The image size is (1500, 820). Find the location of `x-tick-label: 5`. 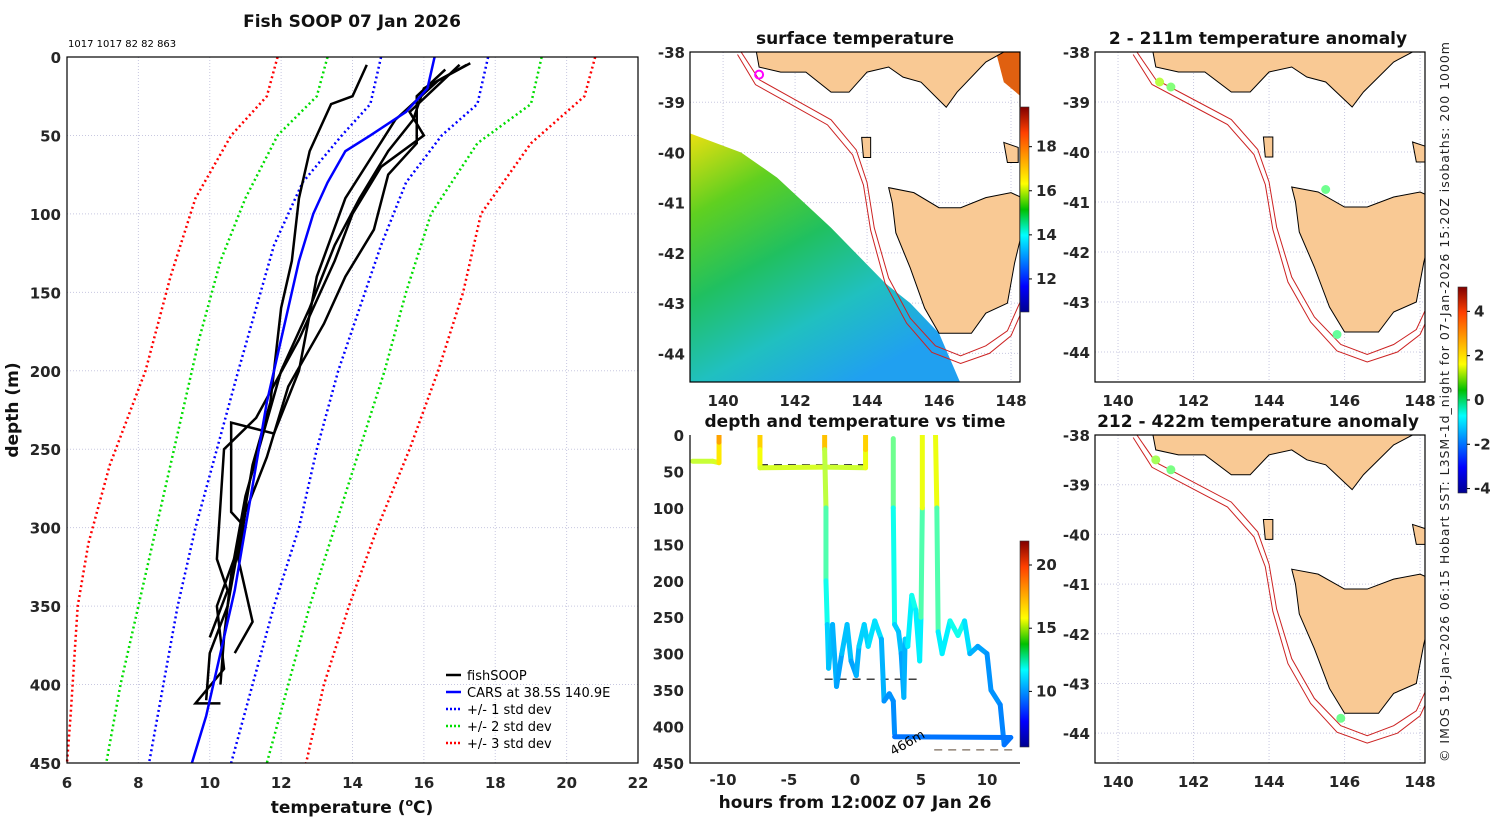

x-tick-label: 5 is located at coordinates (921, 780).